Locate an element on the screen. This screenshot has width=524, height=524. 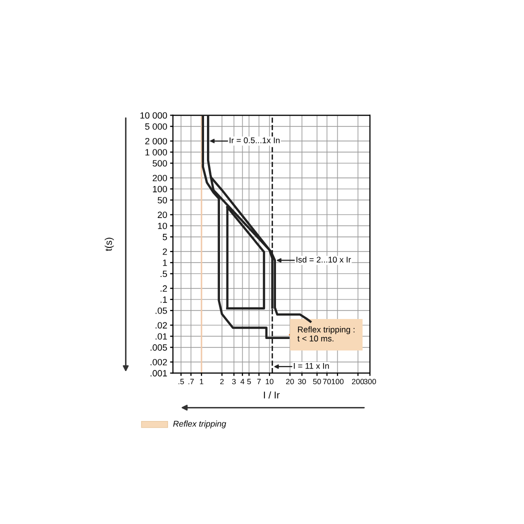
y-tick-label: 100 is located at coordinates (160, 189).